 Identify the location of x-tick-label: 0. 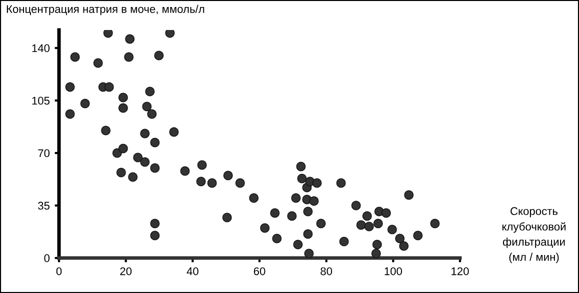
(59, 271).